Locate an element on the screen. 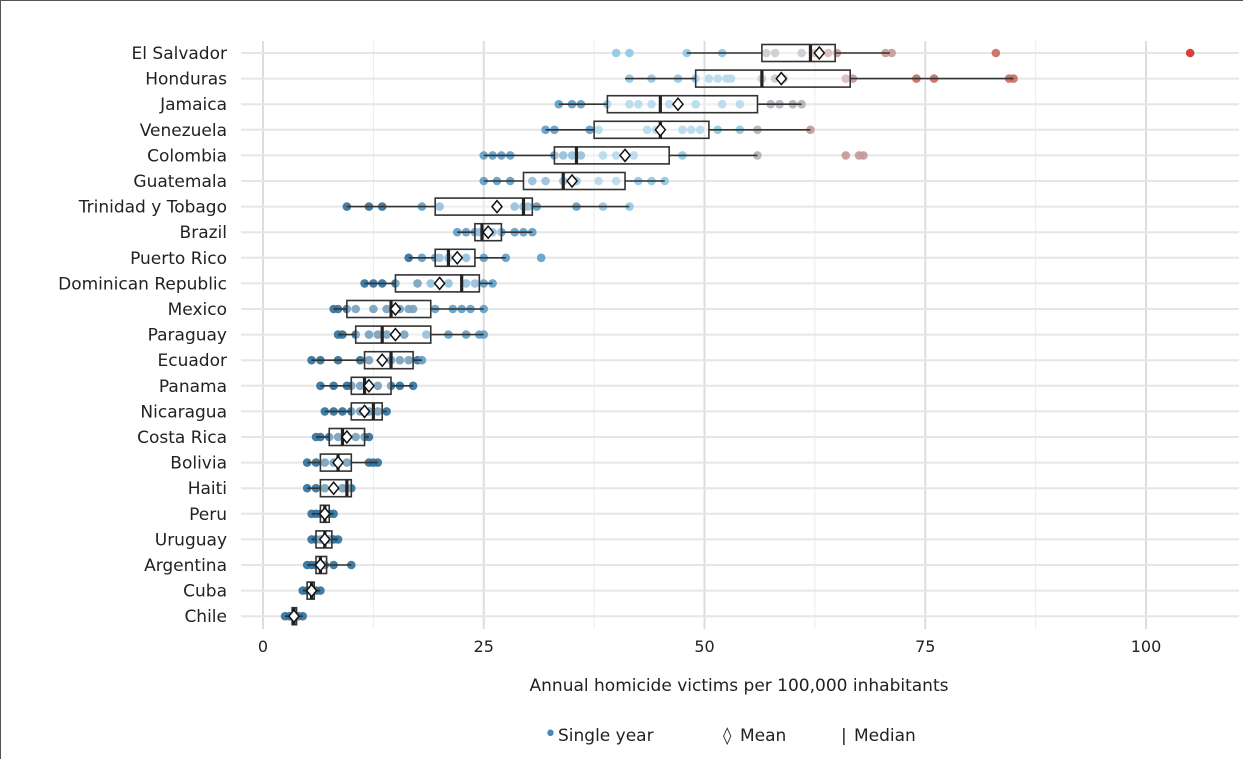  legend-mean-symbol: ◊ is located at coordinates (727, 736).